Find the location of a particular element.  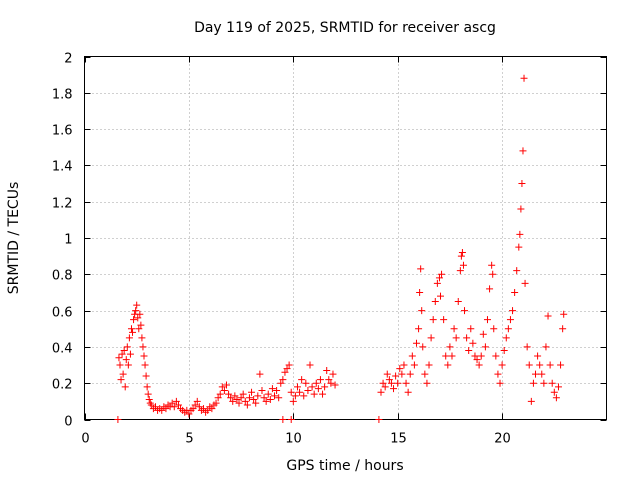

x-tick-label: 10 is located at coordinates (293, 439).